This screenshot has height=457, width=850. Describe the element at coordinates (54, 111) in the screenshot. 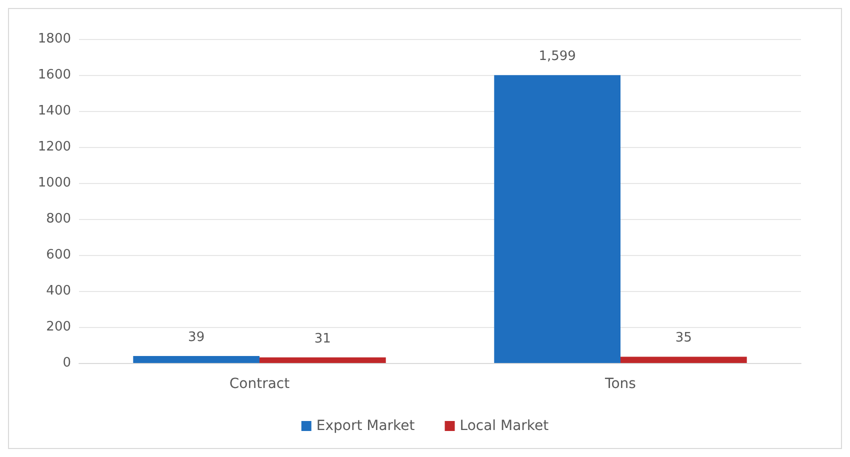

I see `y-tick-label: 1400` at that location.